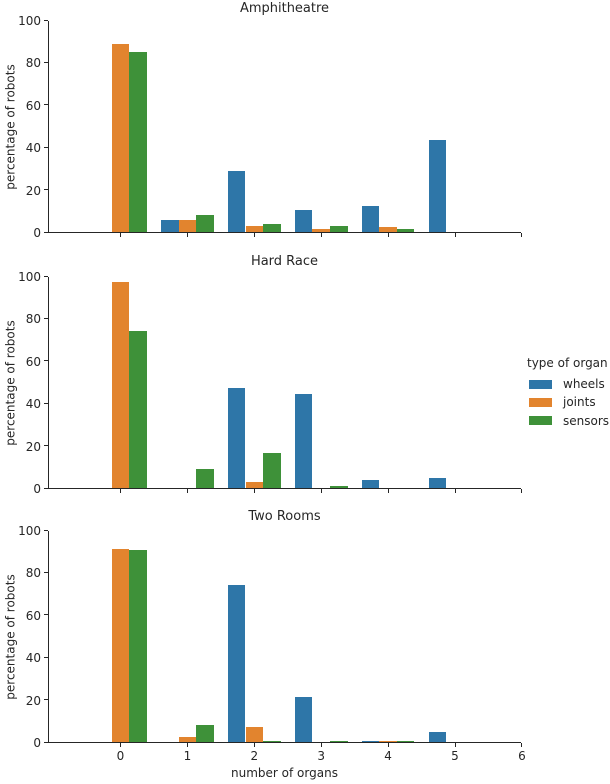 This screenshot has width=610, height=784. I want to click on chart-title-two-rooms: Two Rooms, so click(284, 516).